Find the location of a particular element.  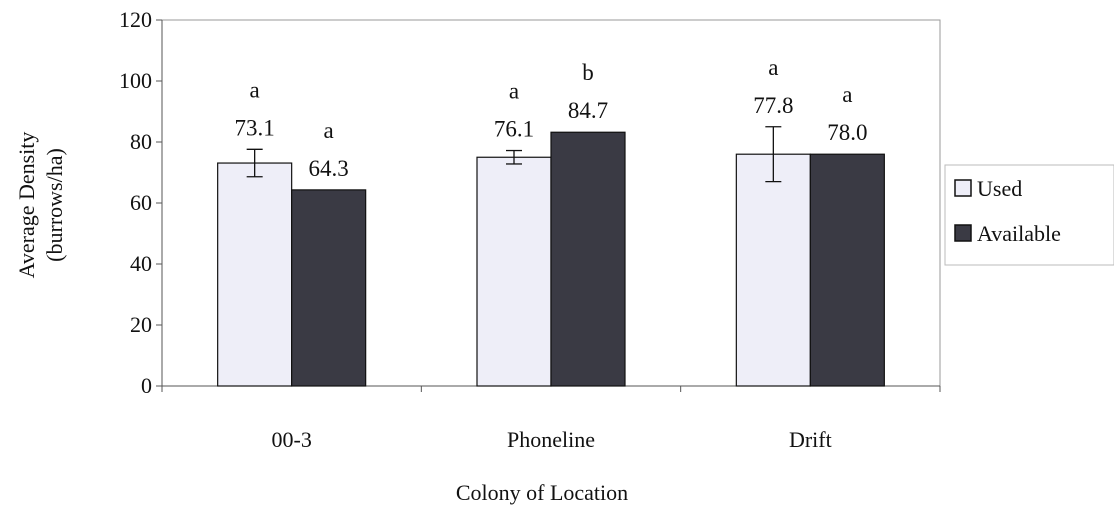

x-axis: 00-3 Phoneline Drift is located at coordinates (551, 418).